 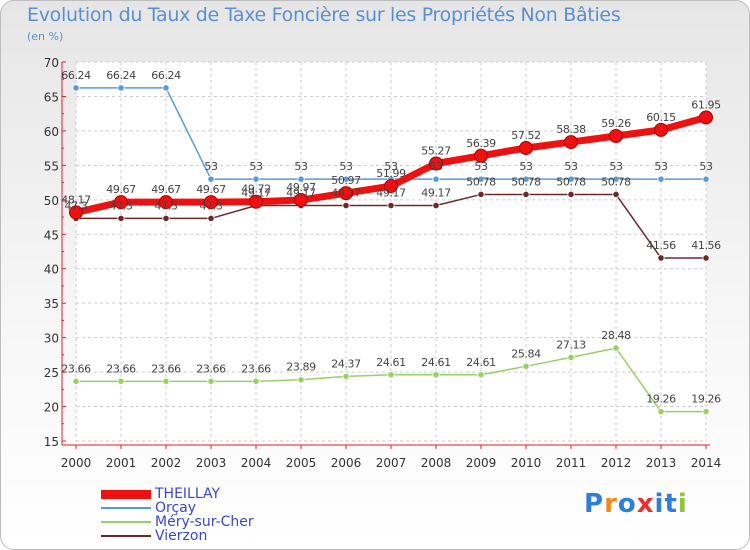 What do you see at coordinates (166, 463) in the screenshot?
I see `x-tick-label: 2002` at bounding box center [166, 463].